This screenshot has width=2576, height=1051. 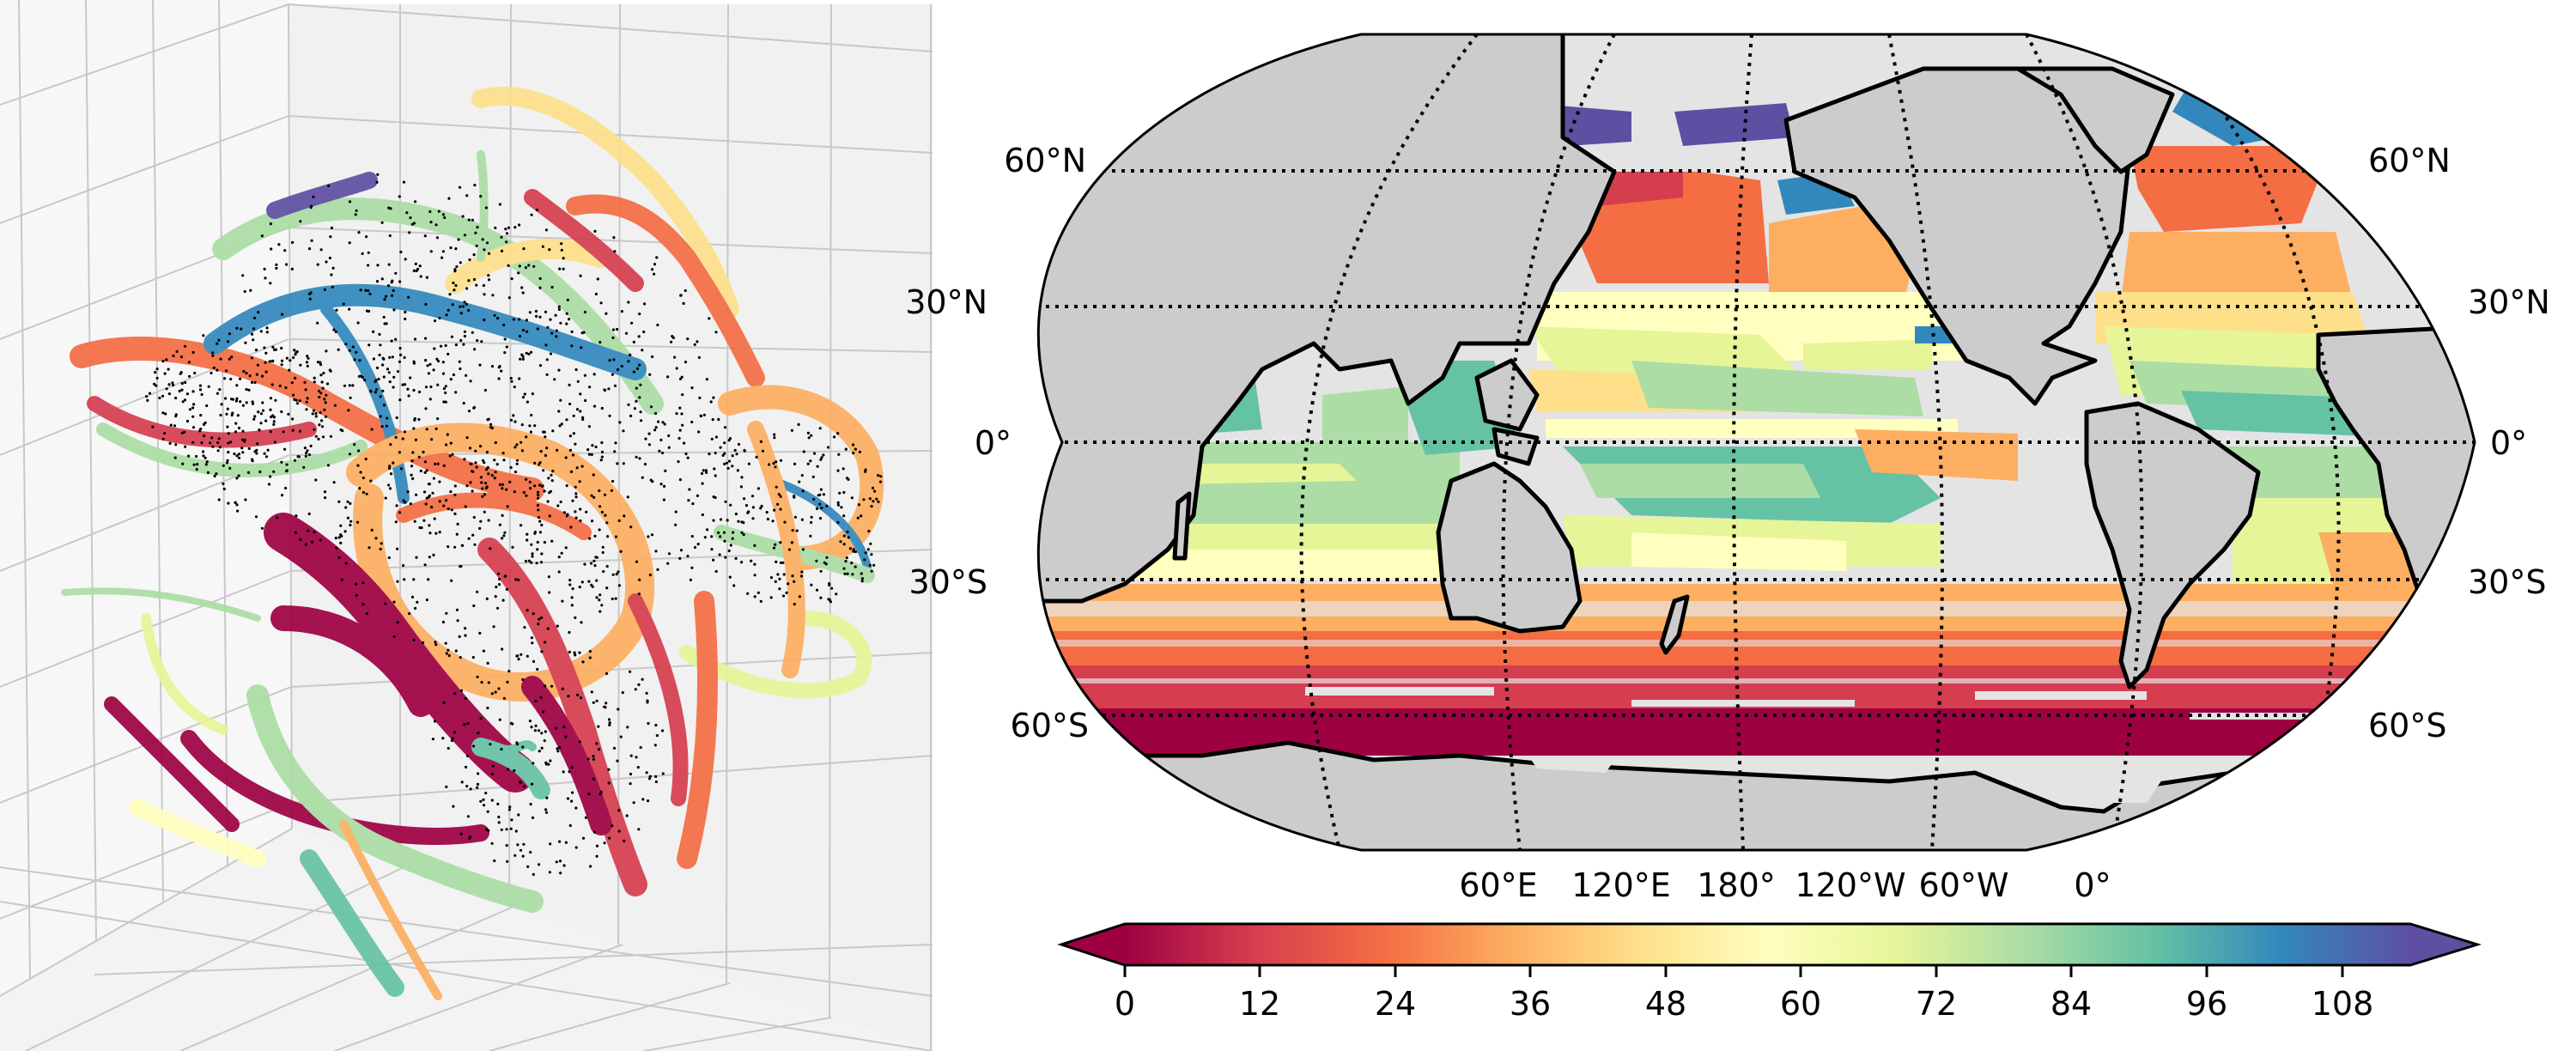 What do you see at coordinates (1737, 885) in the screenshot?
I see `lon-label-2: 180°` at bounding box center [1737, 885].